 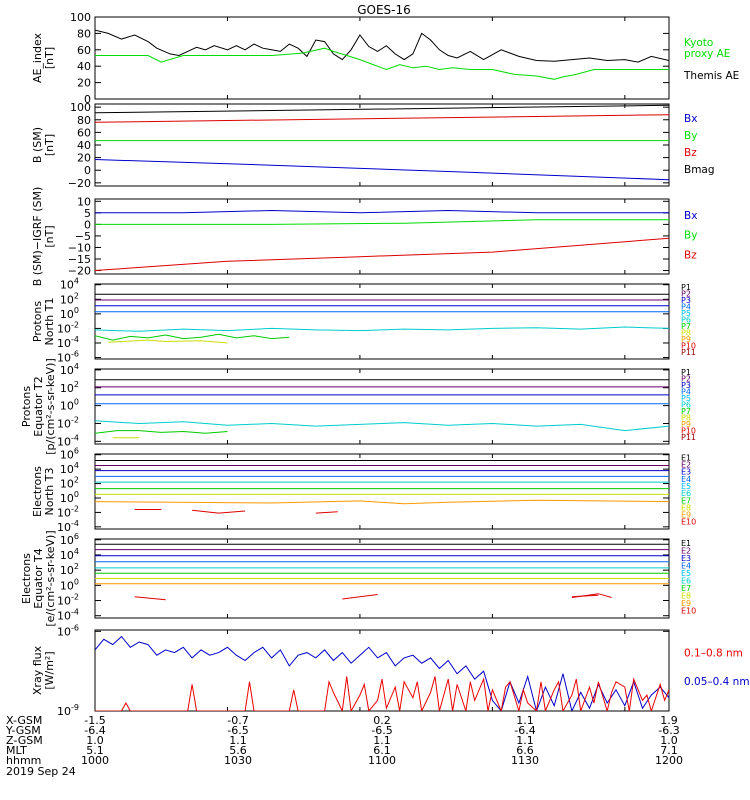 What do you see at coordinates (707, 54) in the screenshot?
I see `legend-label: proxy AE` at bounding box center [707, 54].